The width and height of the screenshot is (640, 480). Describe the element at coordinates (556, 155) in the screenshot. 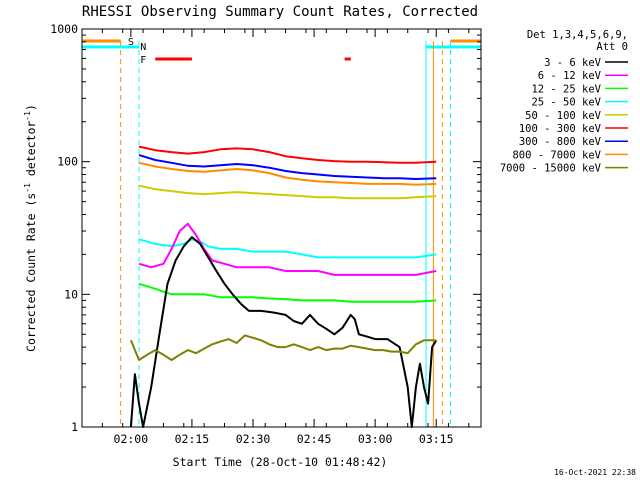

I see `legend-label: 800 - 7000 keV` at that location.